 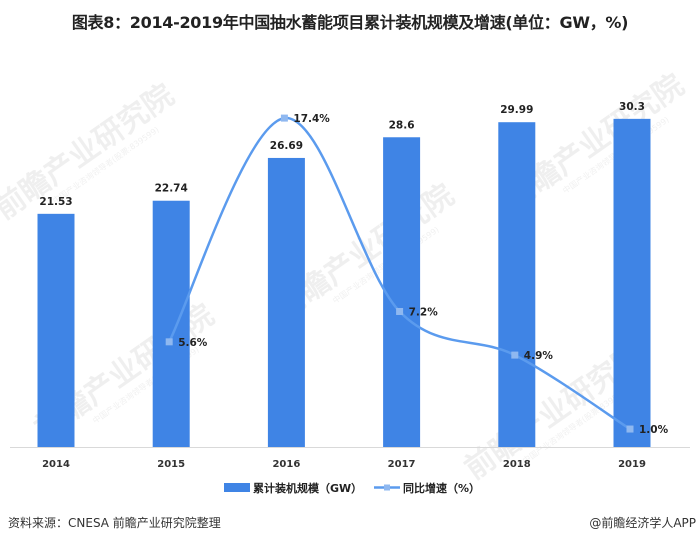 What do you see at coordinates (171, 189) in the screenshot?
I see `bar-label: 22.74` at bounding box center [171, 189].